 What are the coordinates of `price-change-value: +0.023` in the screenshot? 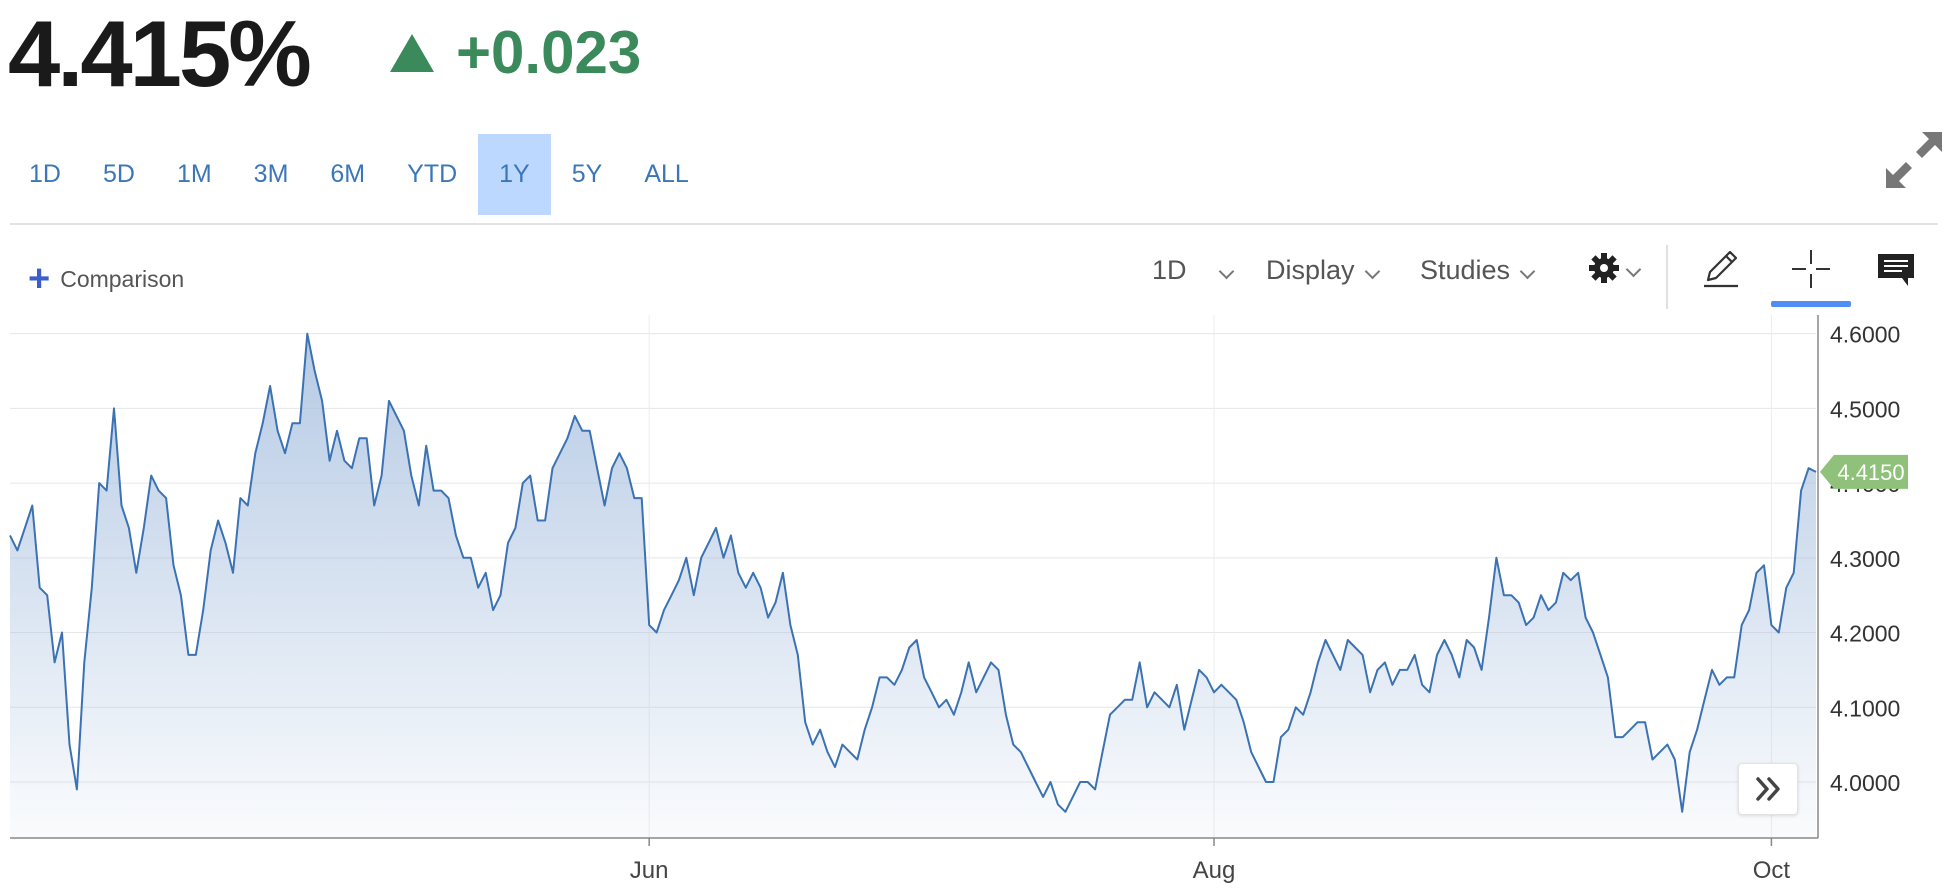 It's located at (549, 52).